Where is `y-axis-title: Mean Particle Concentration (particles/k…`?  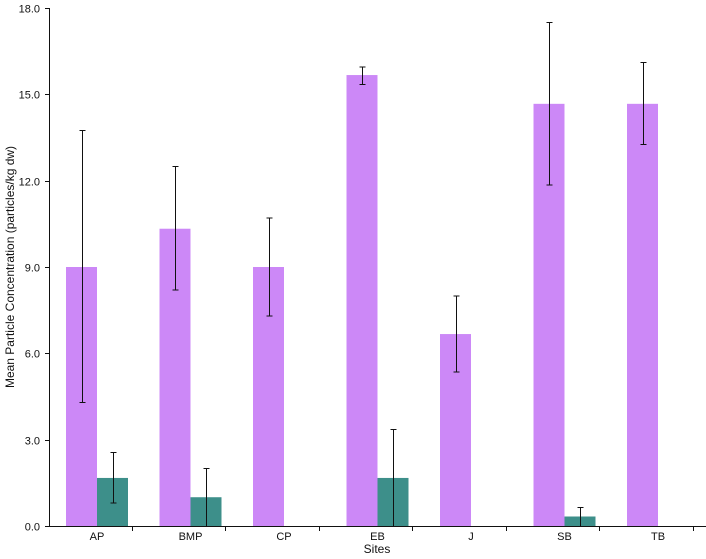
y-axis-title: Mean Particle Concentration (particles/k… is located at coordinates (10, 267).